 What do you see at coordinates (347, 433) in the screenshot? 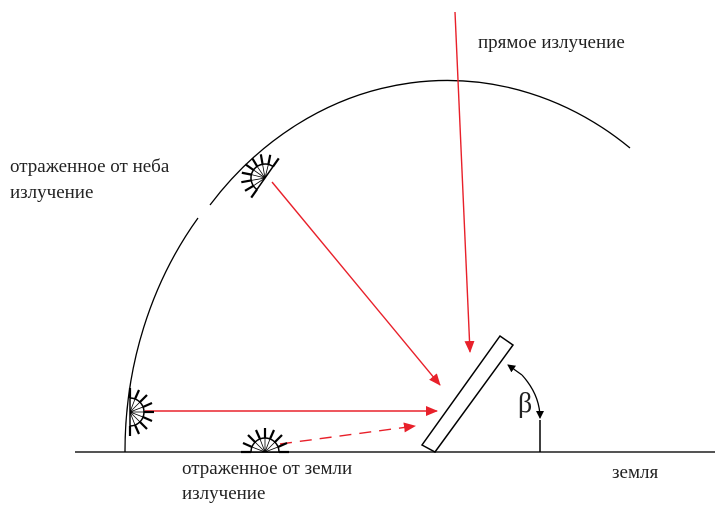
I see `ground-ray` at bounding box center [347, 433].